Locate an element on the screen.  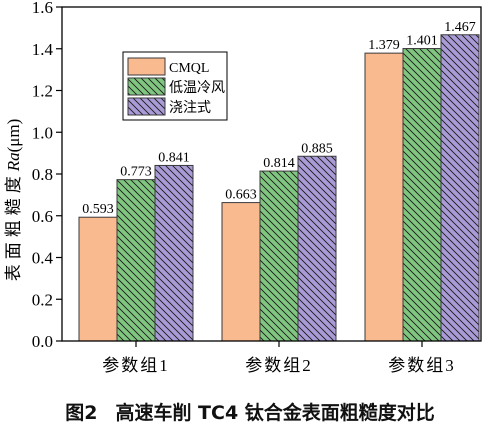
legend-item: 低温冷风 is located at coordinates (176, 86).